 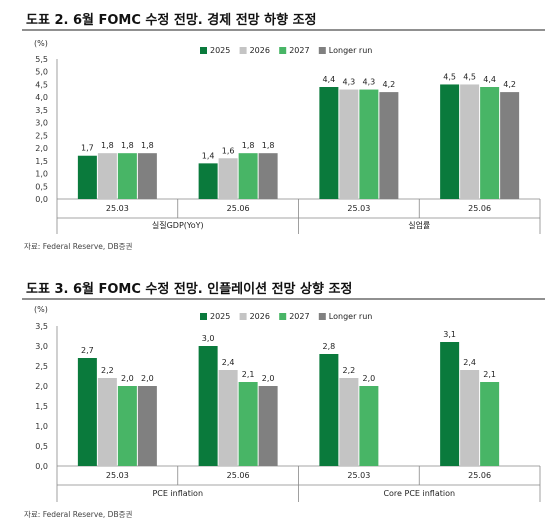 I want to click on y-tick-label: 5,5, so click(x=41, y=59).